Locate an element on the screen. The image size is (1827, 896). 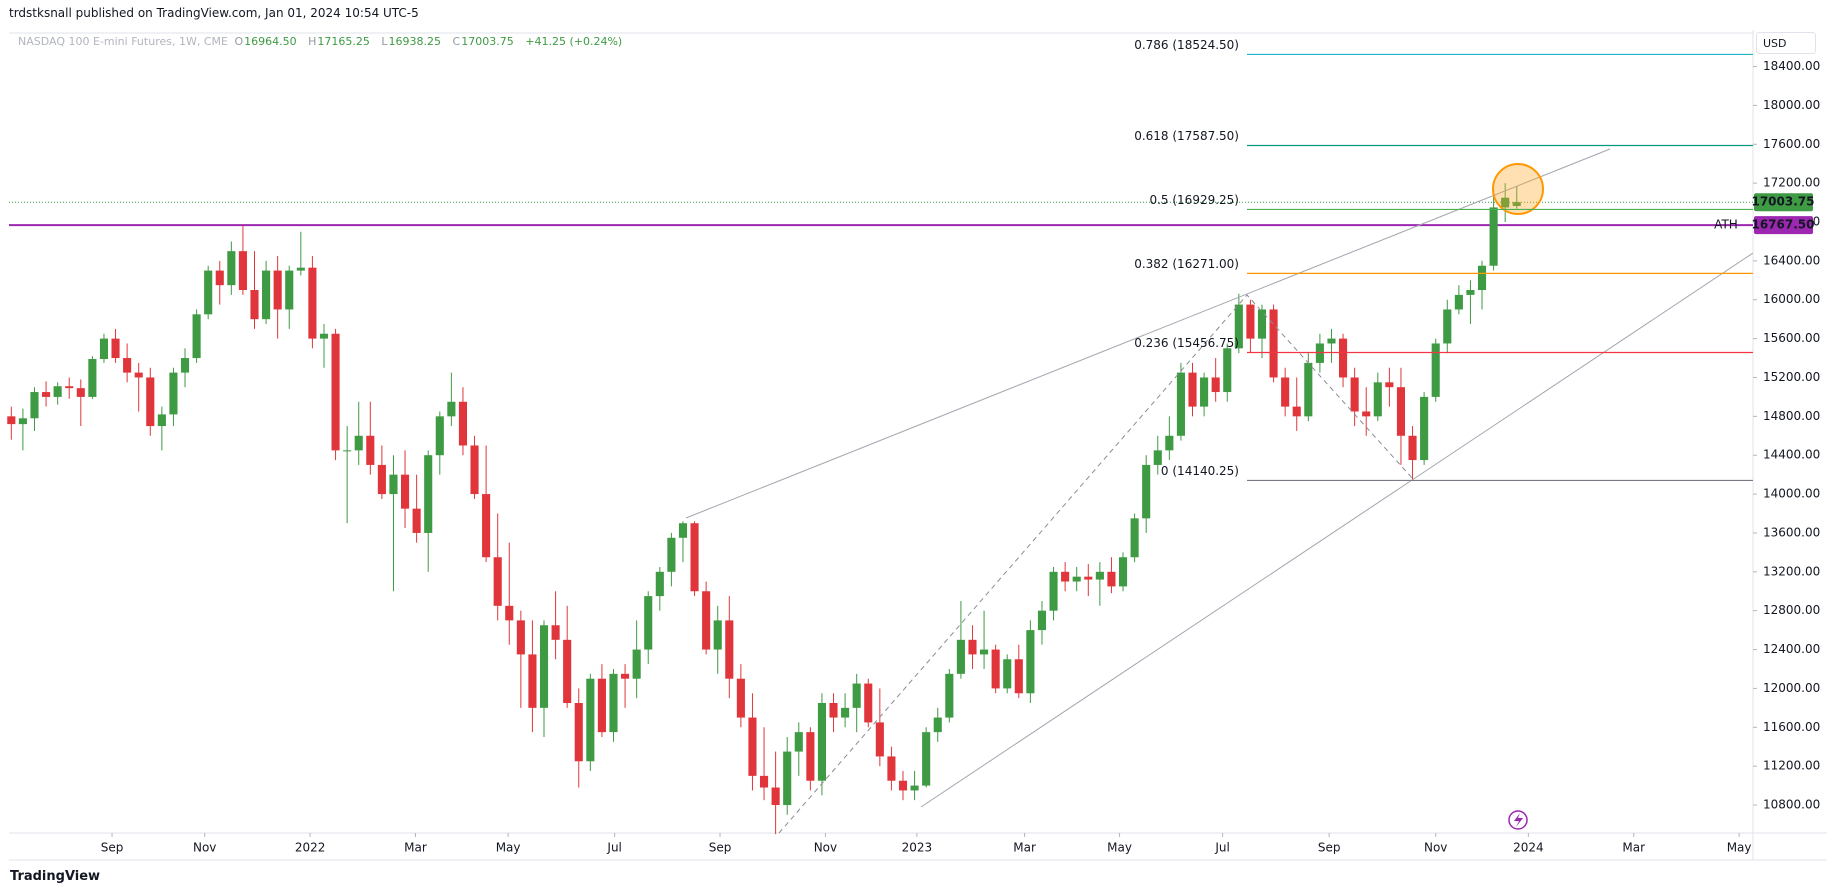
y-tick-label: 14800.00 is located at coordinates (1791, 416).